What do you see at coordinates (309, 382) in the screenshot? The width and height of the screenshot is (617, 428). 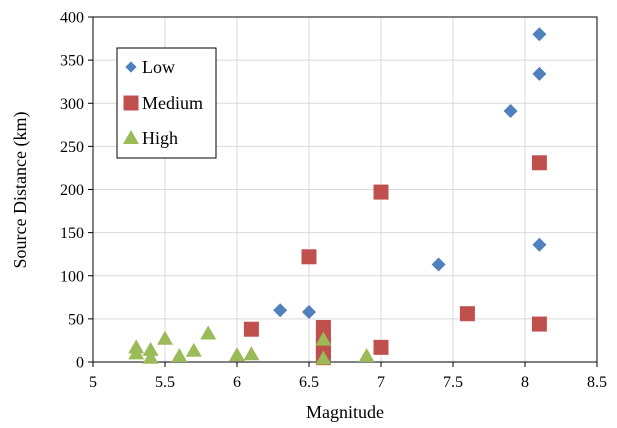 I see `x-tick-label: 6.5` at bounding box center [309, 382].